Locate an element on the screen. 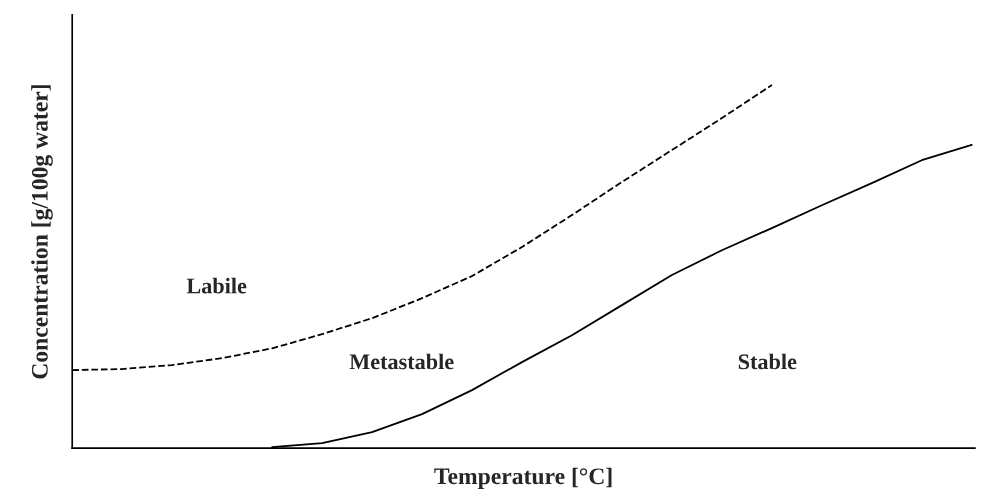  annotation: Stable is located at coordinates (767, 361).